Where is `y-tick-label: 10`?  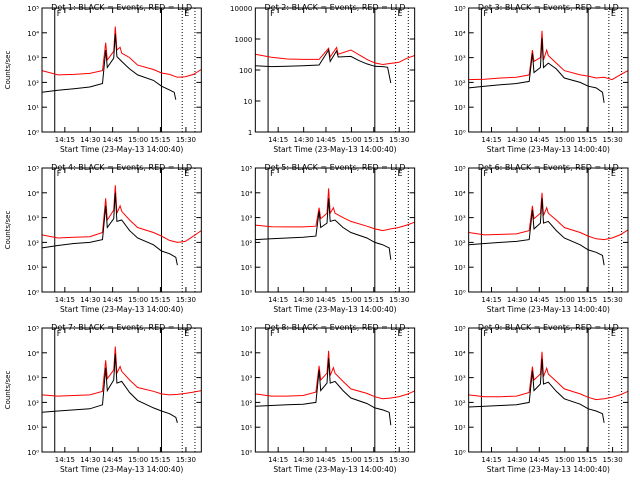 y-tick-label: 10 is located at coordinates (247, 102).